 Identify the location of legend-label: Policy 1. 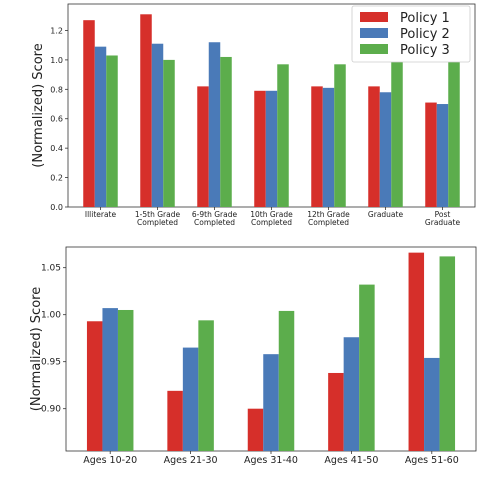
(425, 18).